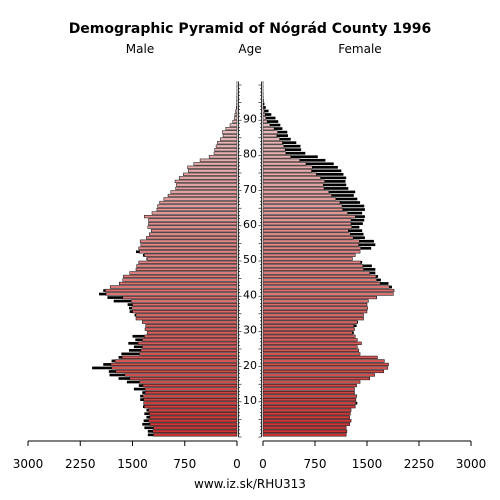 The height and width of the screenshot is (500, 500). I want to click on age-tick-label: 30, so click(250, 330).